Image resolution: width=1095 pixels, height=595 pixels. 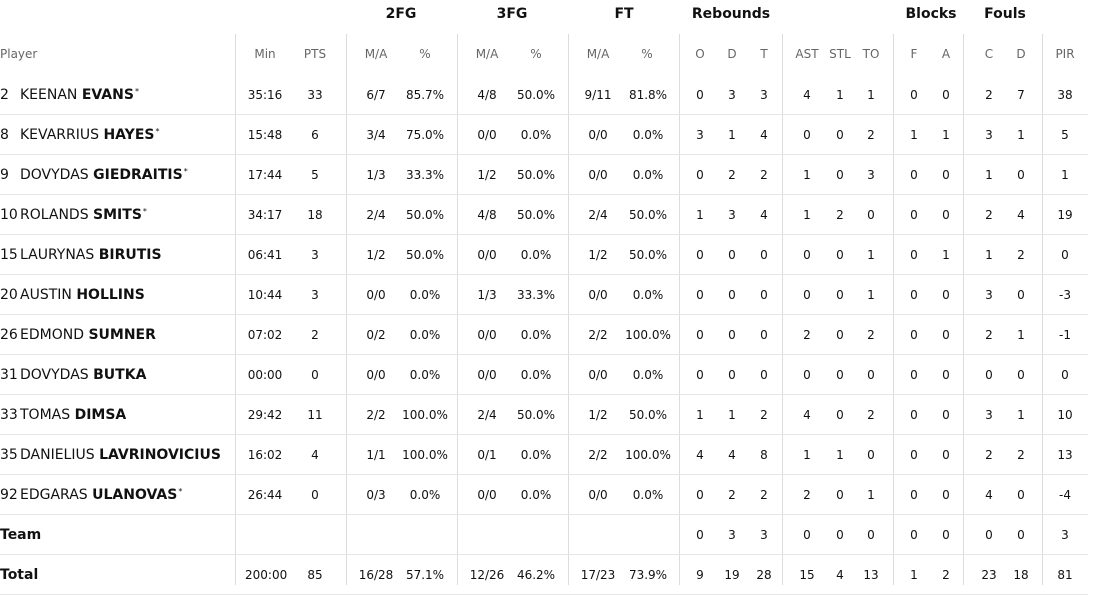 I want to click on cell-pir: 13, so click(x=1065, y=455).